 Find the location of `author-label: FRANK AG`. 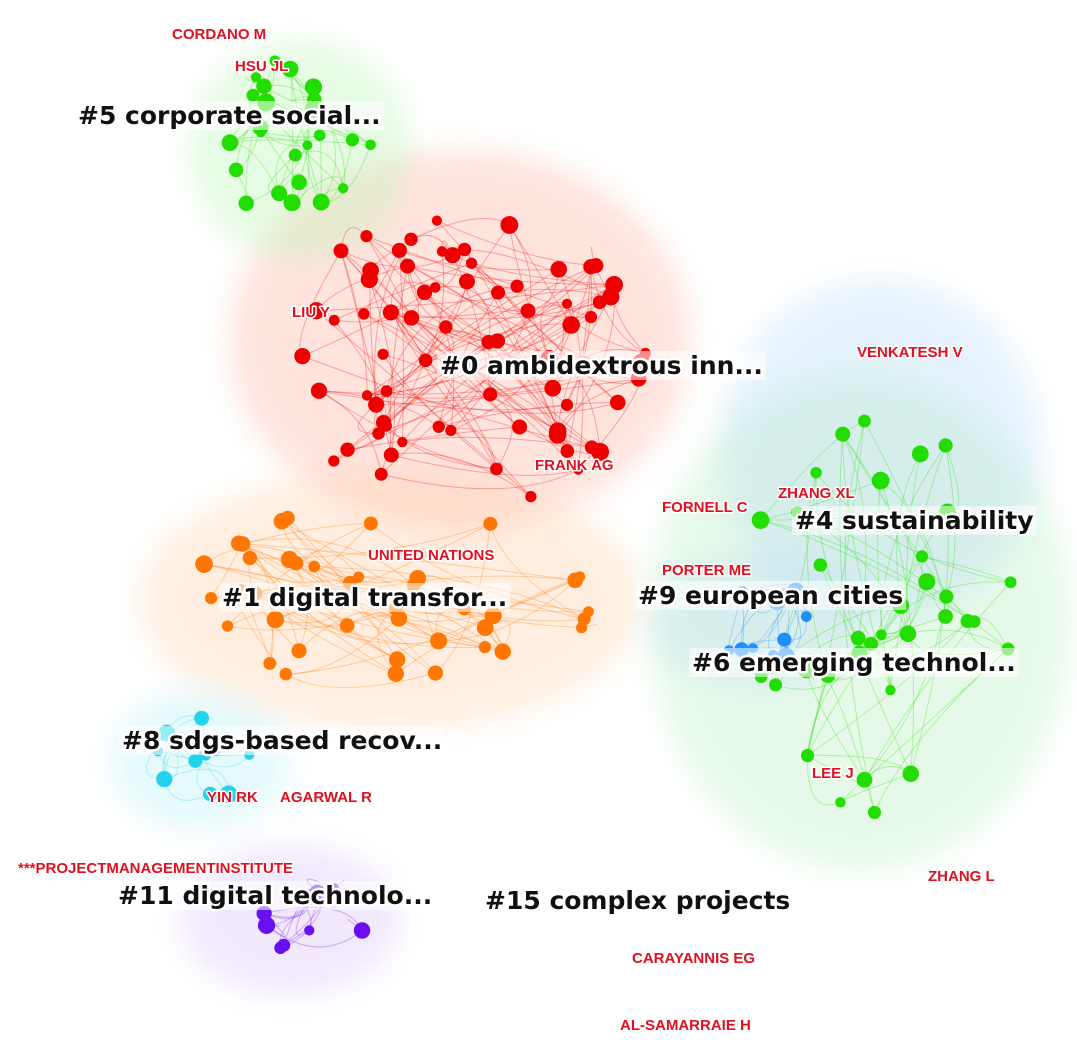

author-label: FRANK AG is located at coordinates (574, 465).